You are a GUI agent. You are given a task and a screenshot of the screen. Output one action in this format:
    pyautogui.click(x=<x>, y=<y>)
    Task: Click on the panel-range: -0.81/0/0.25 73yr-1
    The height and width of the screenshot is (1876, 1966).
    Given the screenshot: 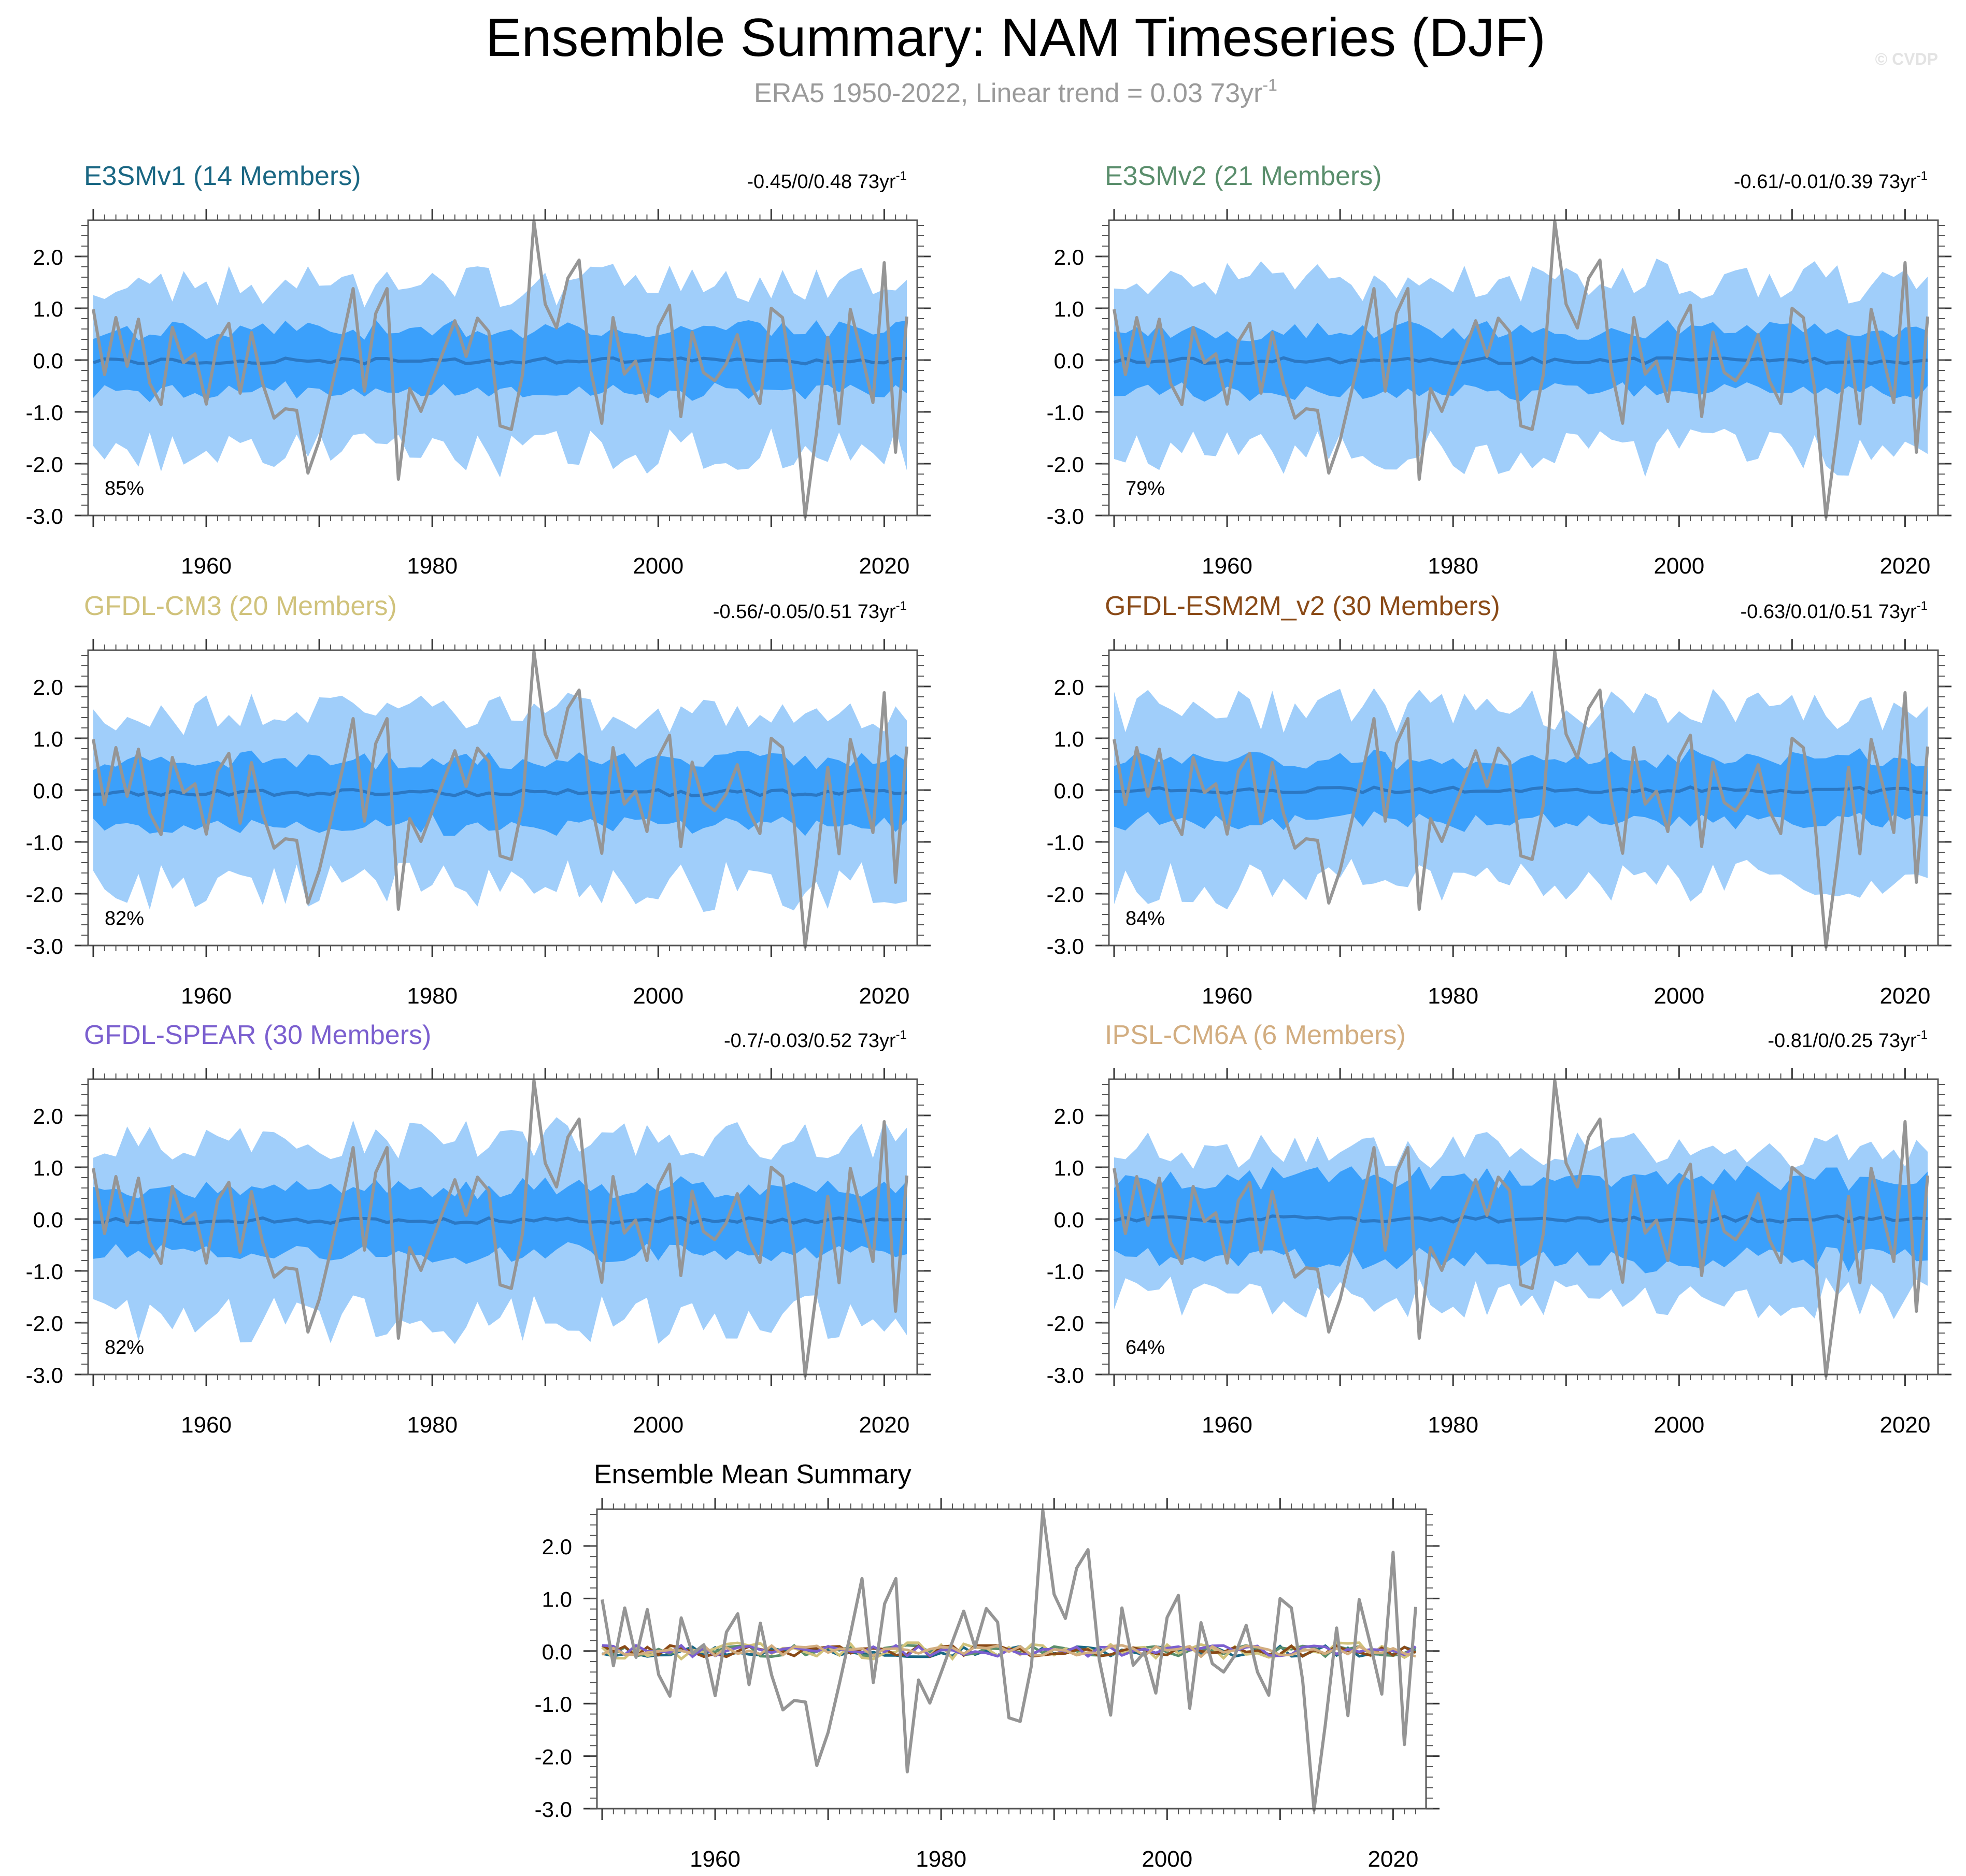 What is the action you would take?
    pyautogui.click(x=1848, y=1040)
    